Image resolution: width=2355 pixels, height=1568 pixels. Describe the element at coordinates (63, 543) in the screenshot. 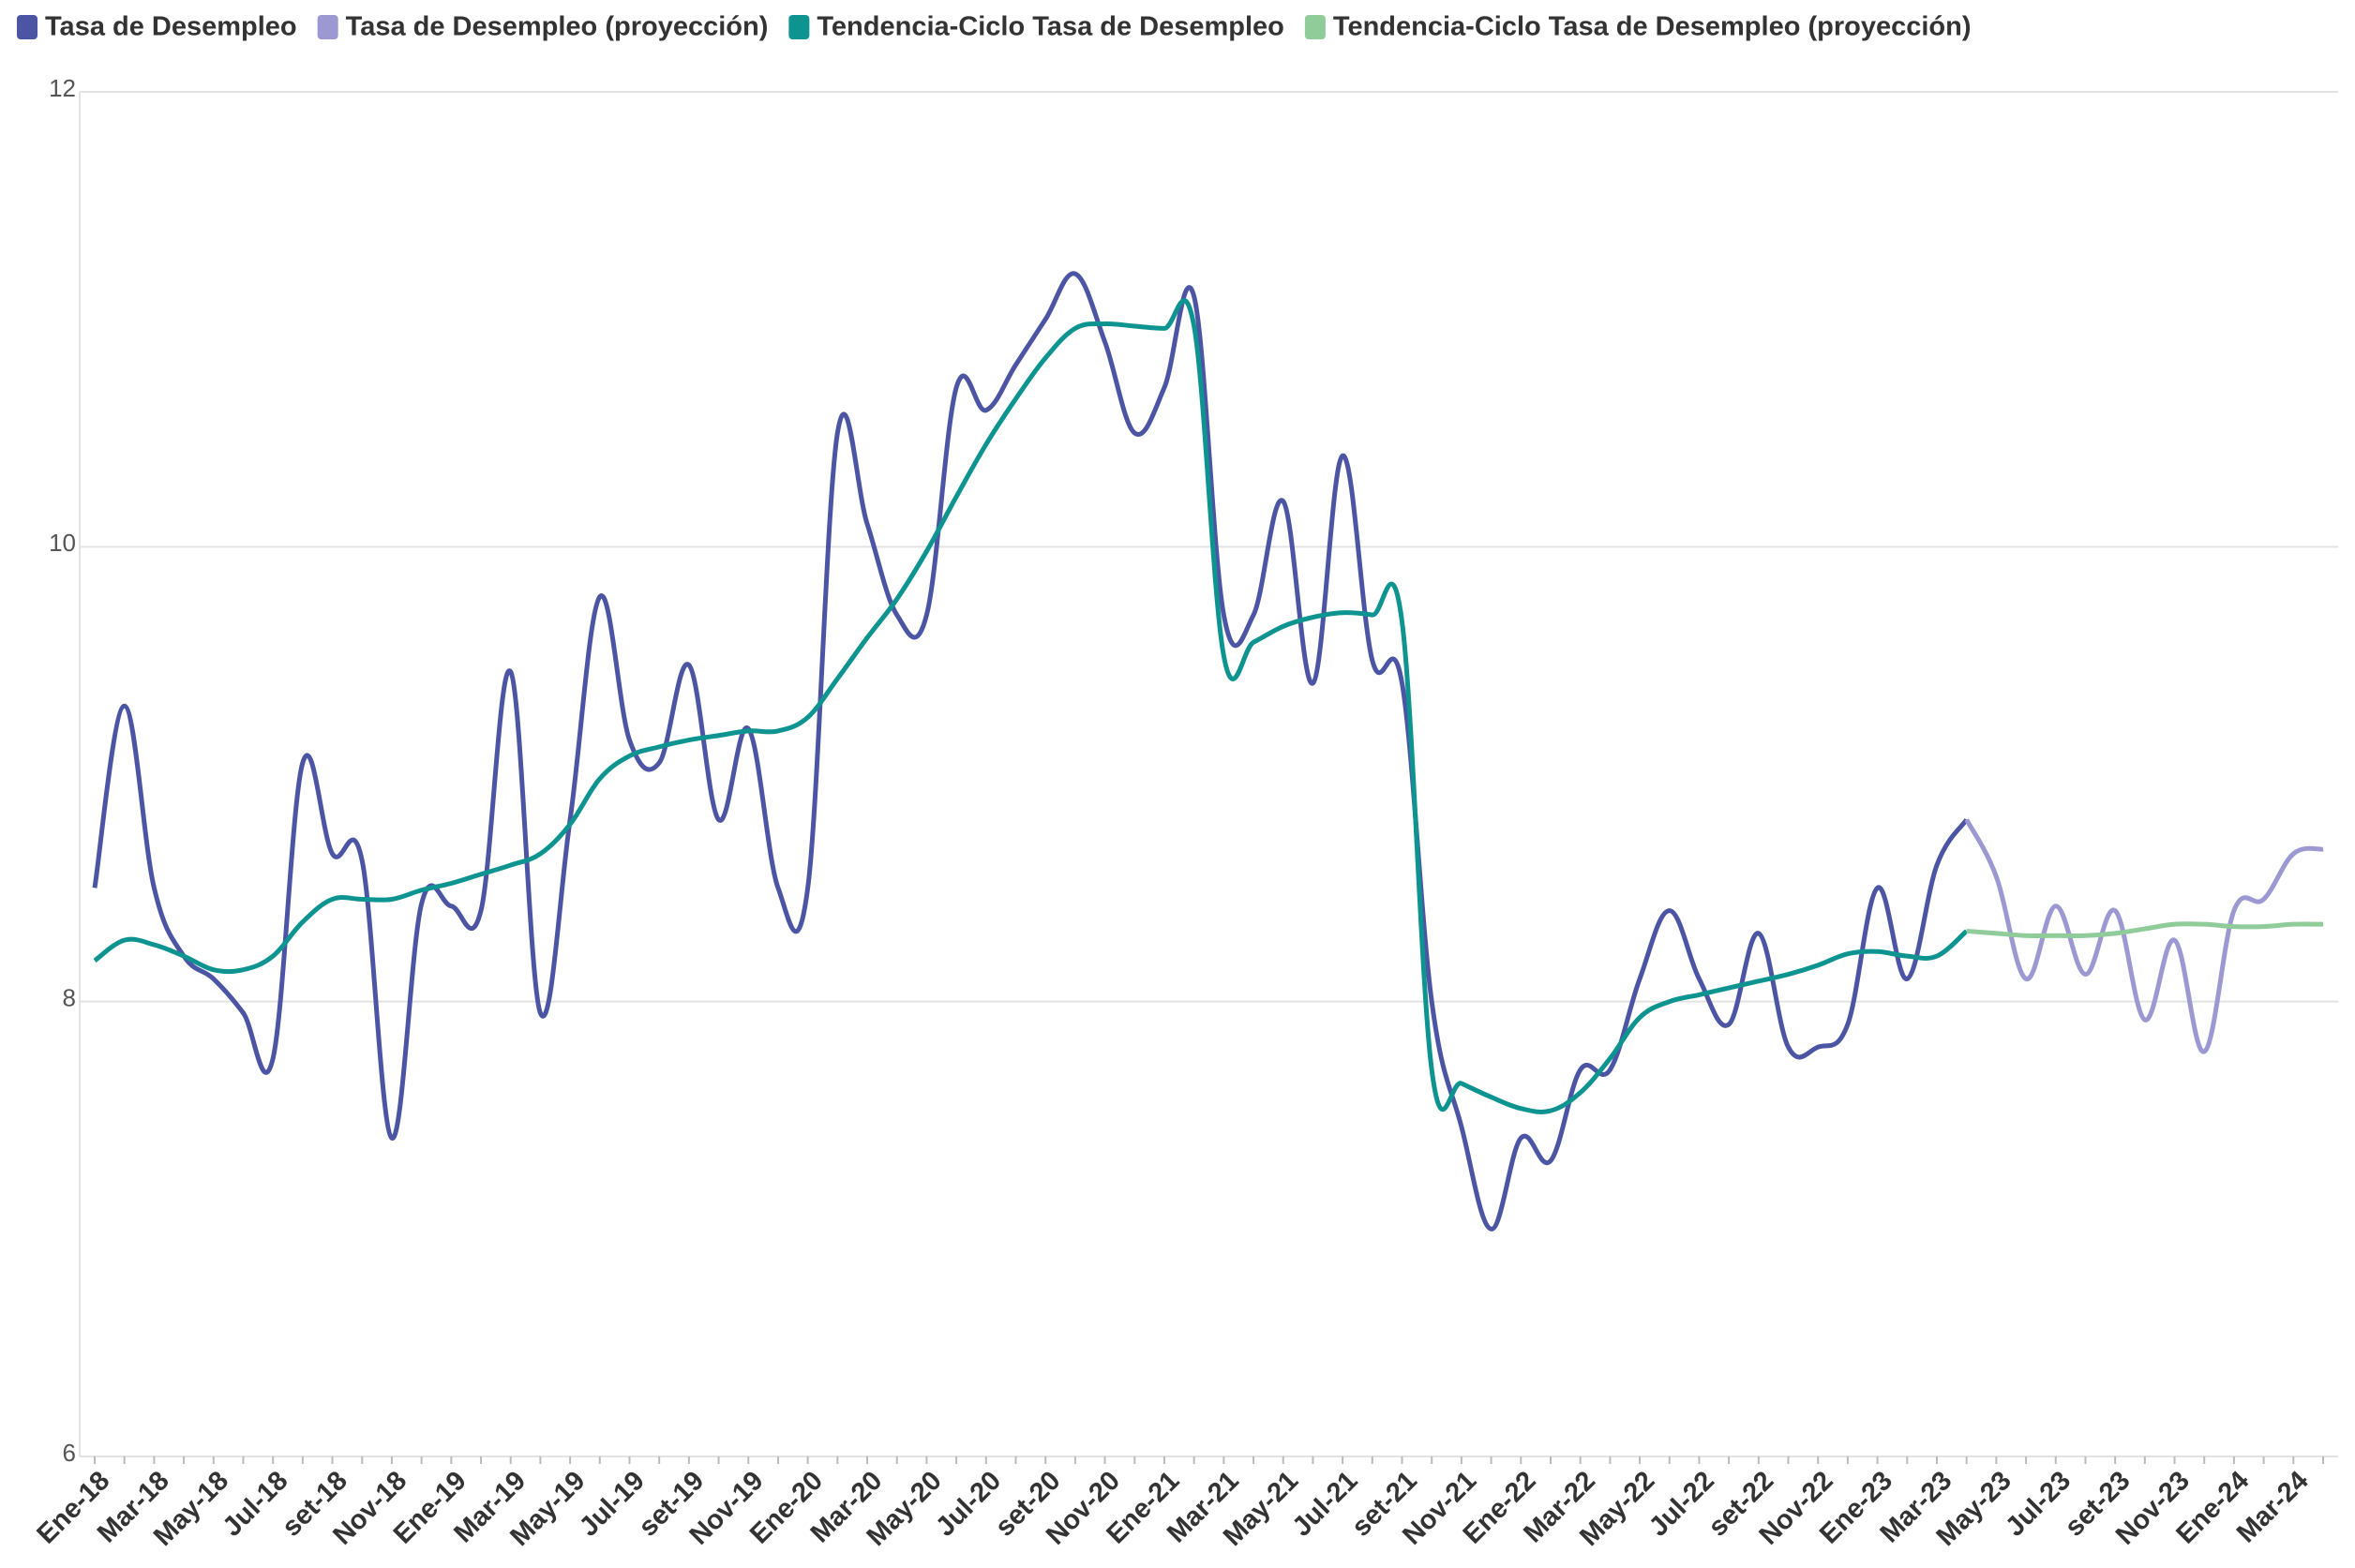

I see `y-tick-label: 10` at that location.